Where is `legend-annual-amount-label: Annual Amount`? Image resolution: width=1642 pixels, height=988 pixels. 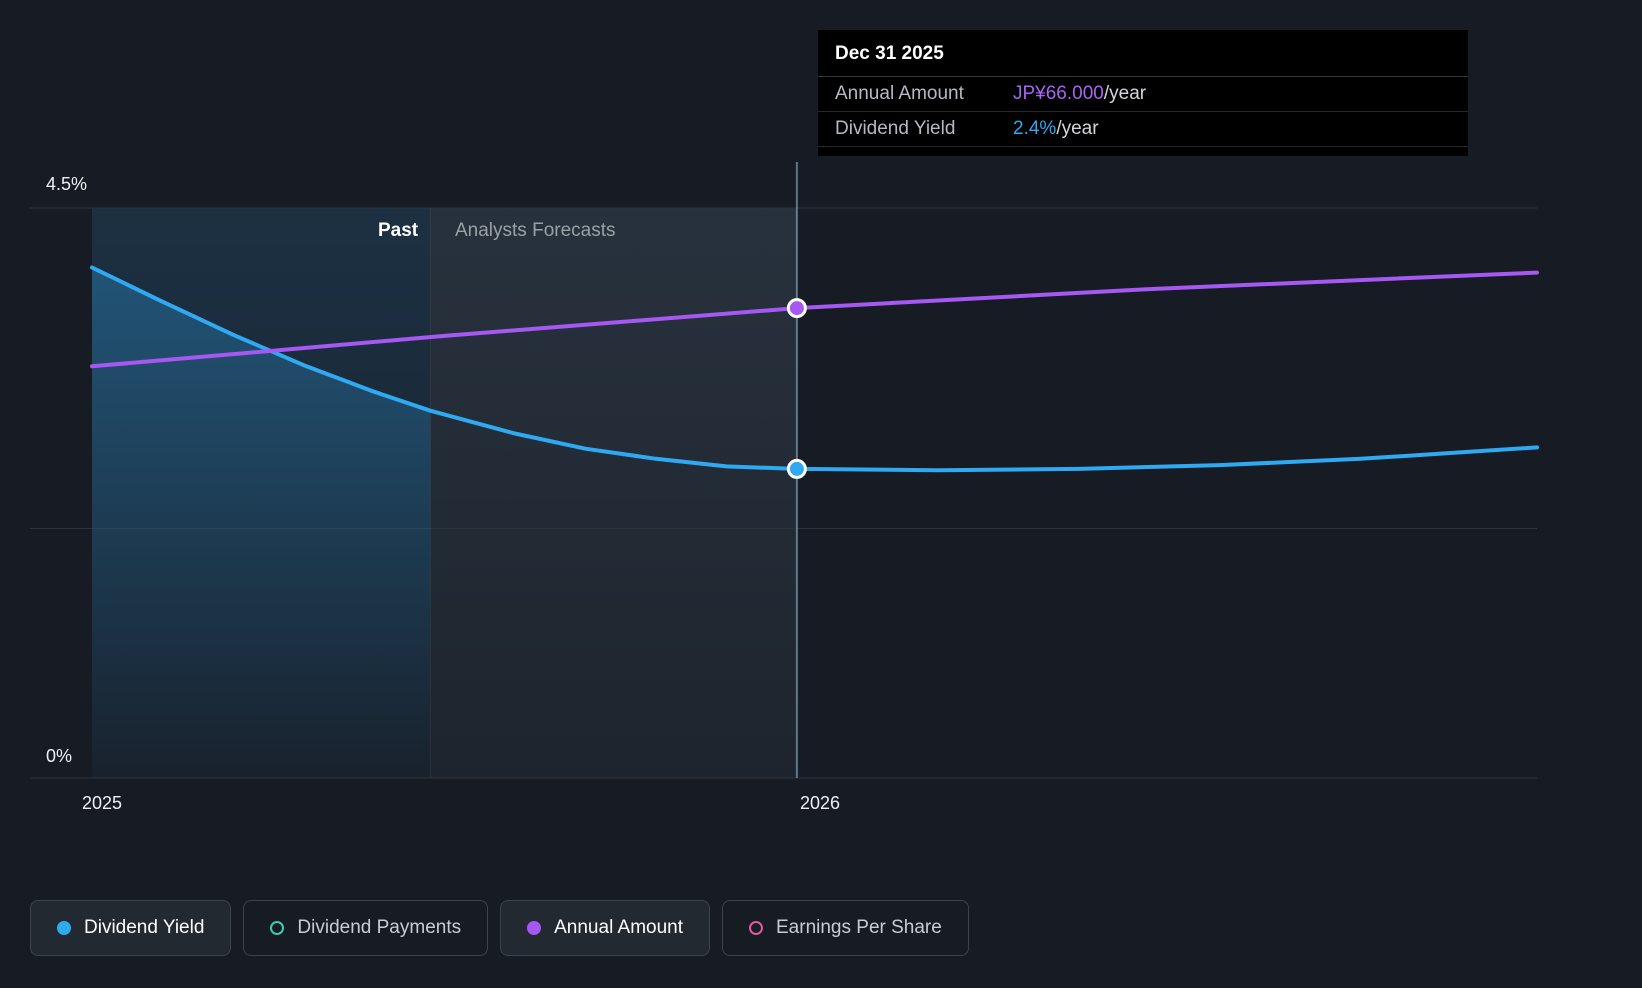
legend-annual-amount-label: Annual Amount is located at coordinates (618, 927).